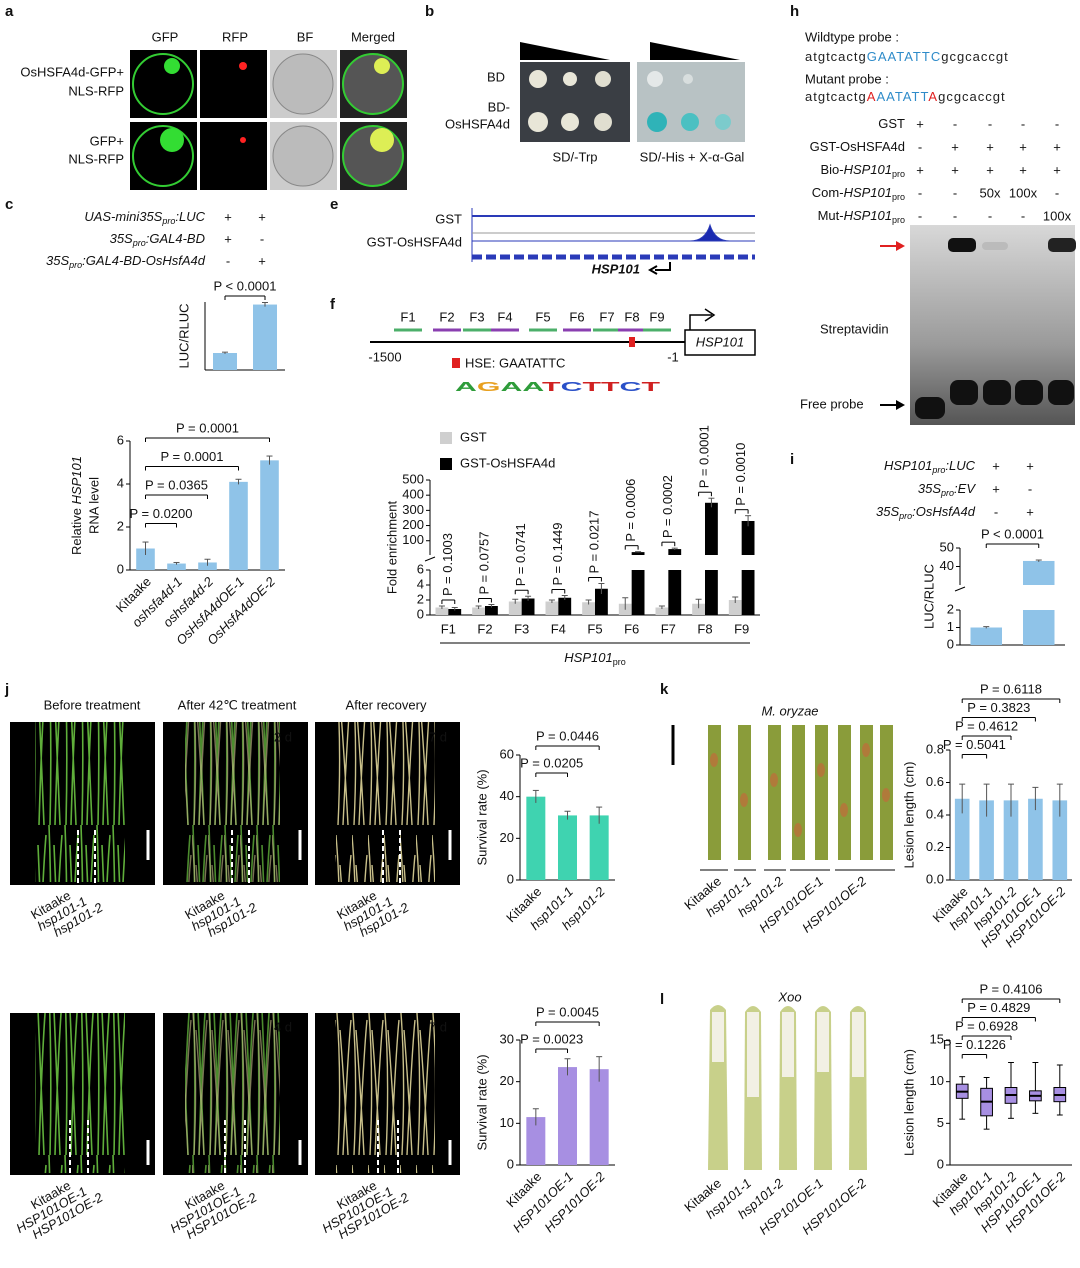 Image resolution: width=1080 pixels, height=1268 pixels. Describe the element at coordinates (558, 628) in the screenshot. I see `x-tick-label: F4` at that location.